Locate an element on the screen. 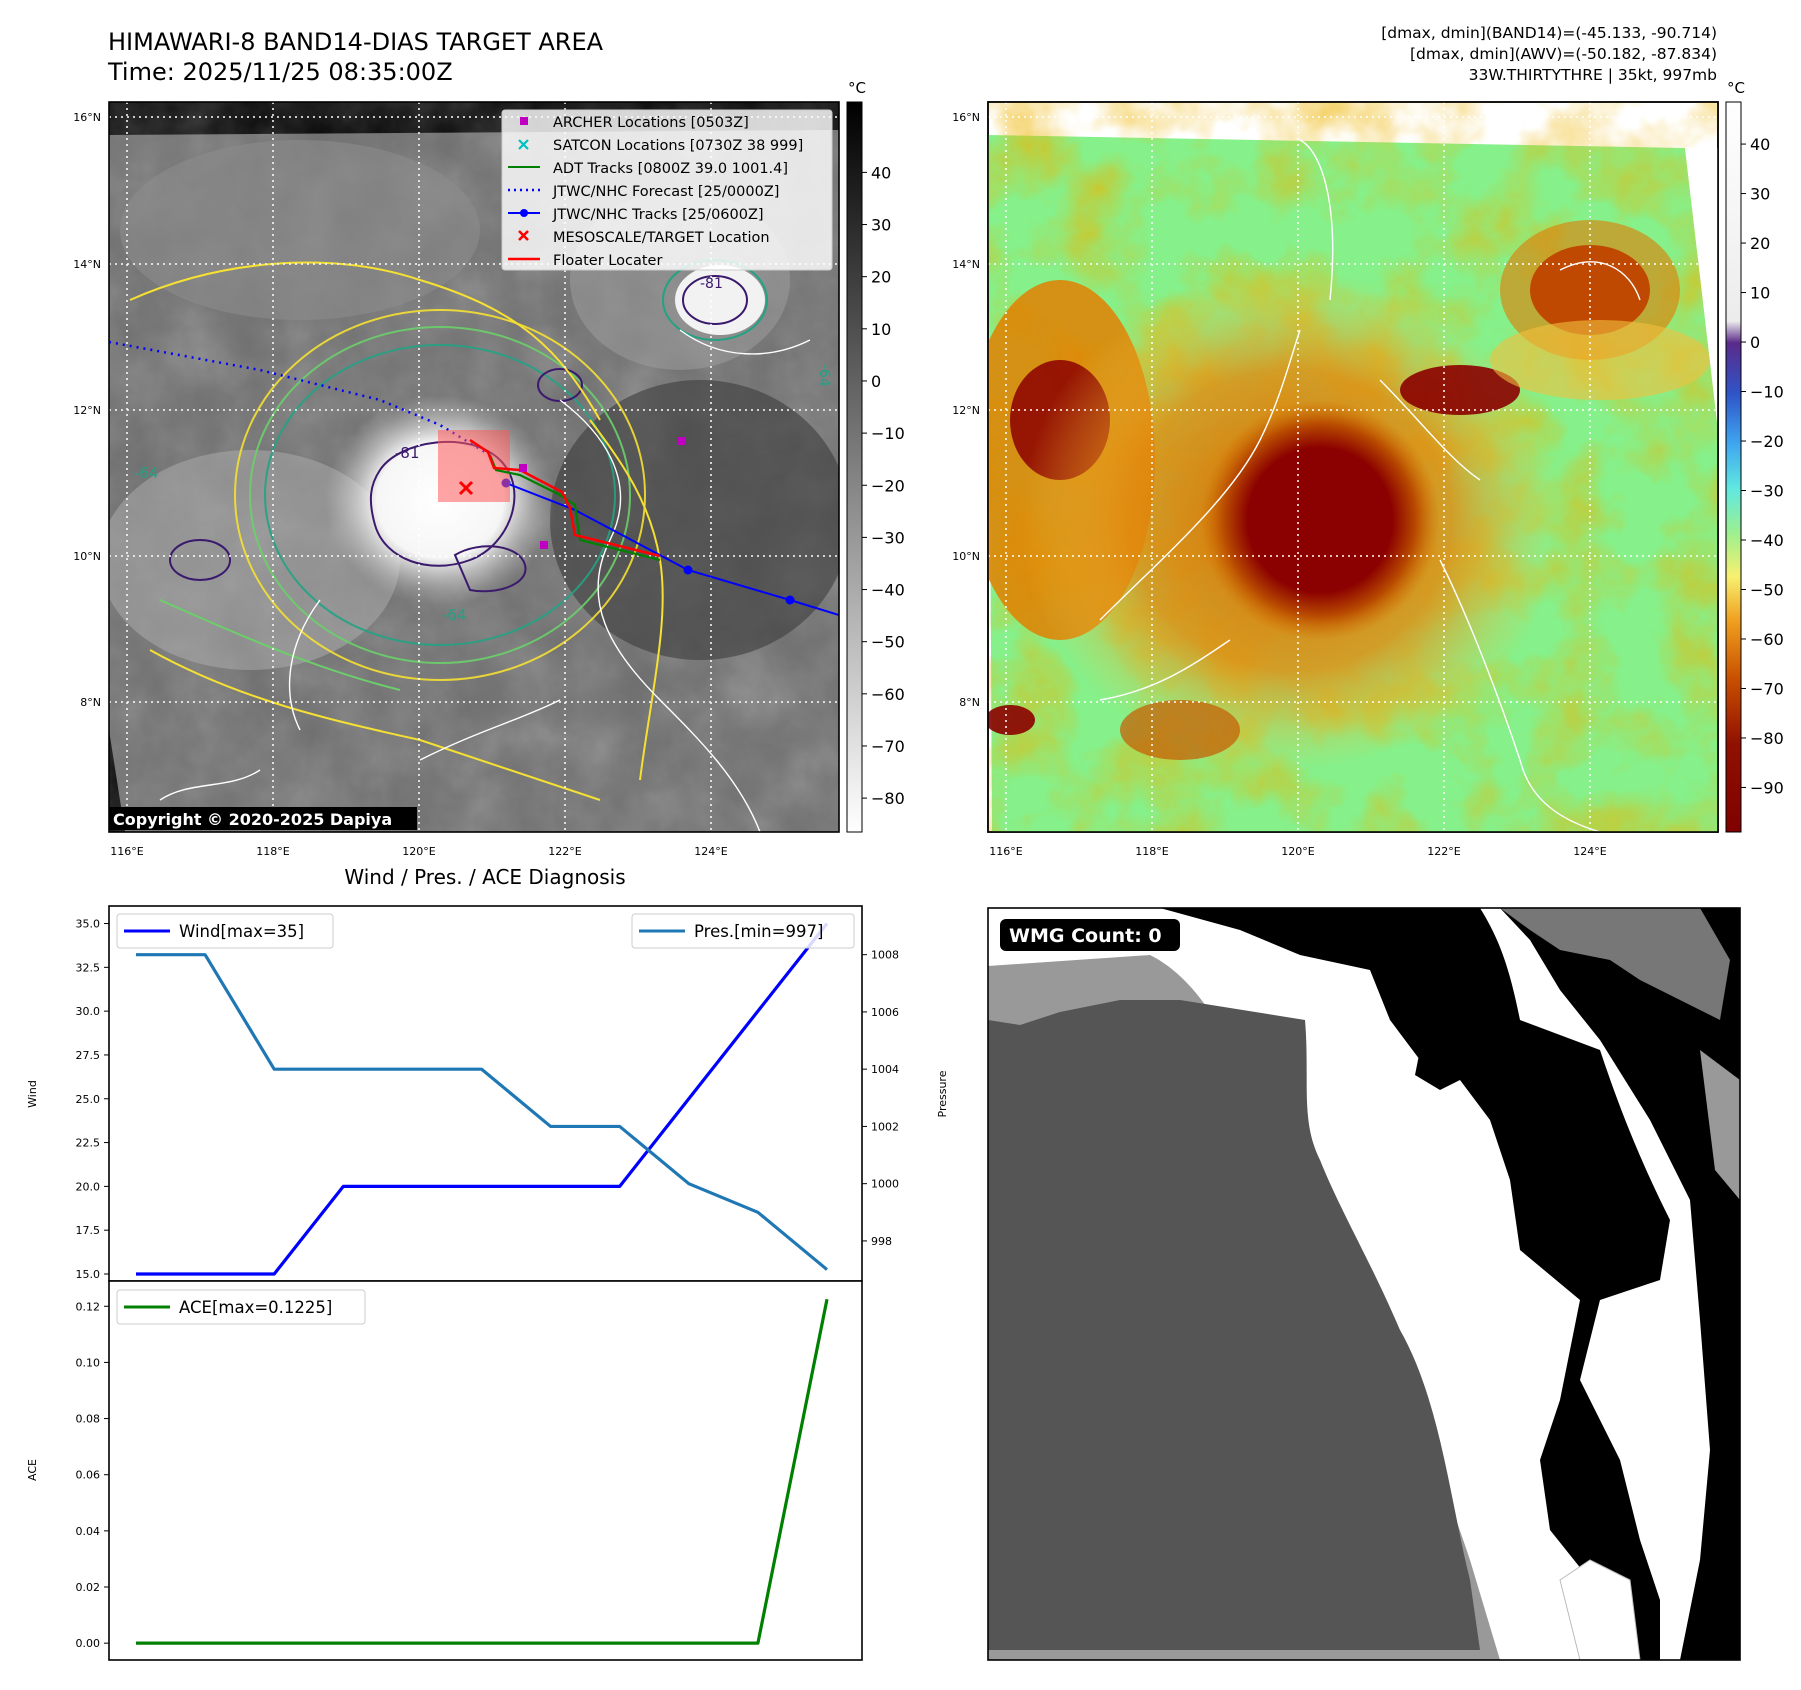  wind-tick-label: 17.5 is located at coordinates (88, 1230).